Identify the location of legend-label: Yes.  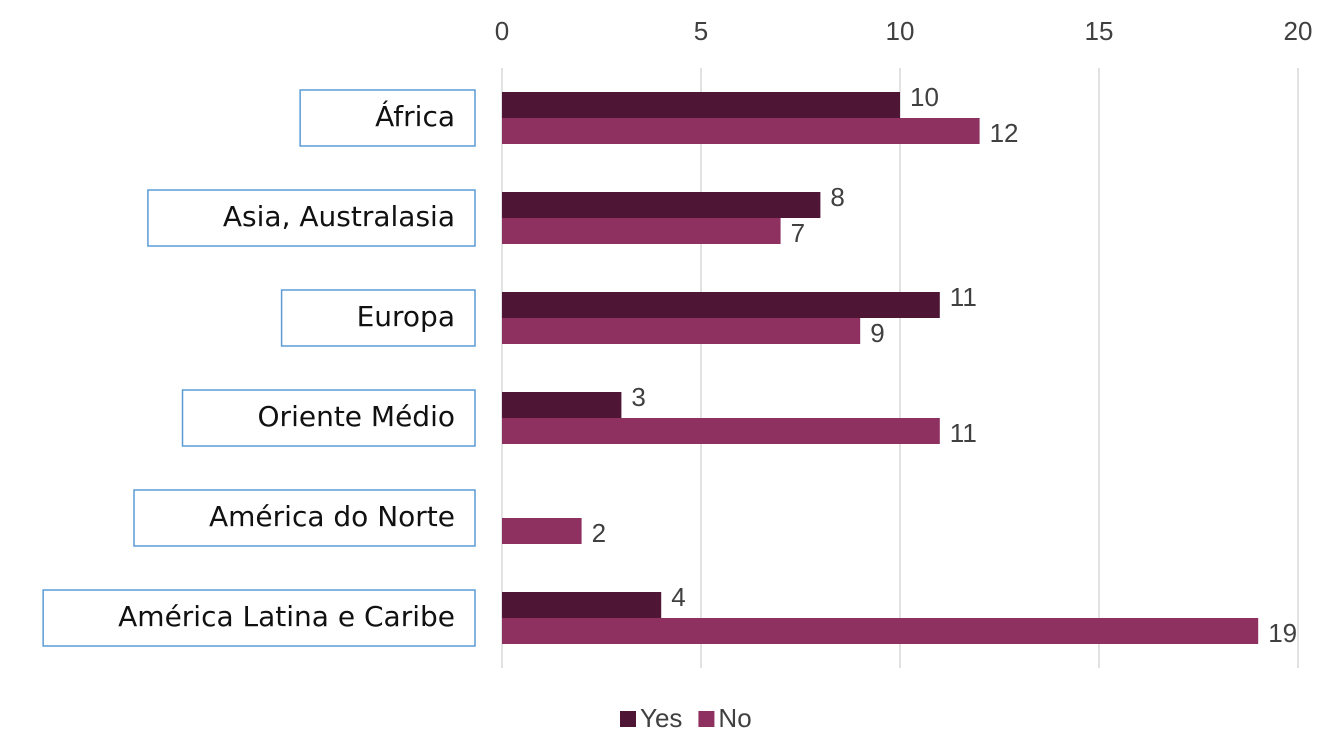
(661, 718).